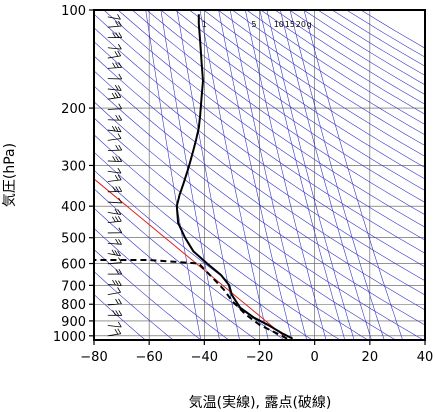  Describe the element at coordinates (315, 357) in the screenshot. I see `x-tick-label: 0` at that location.